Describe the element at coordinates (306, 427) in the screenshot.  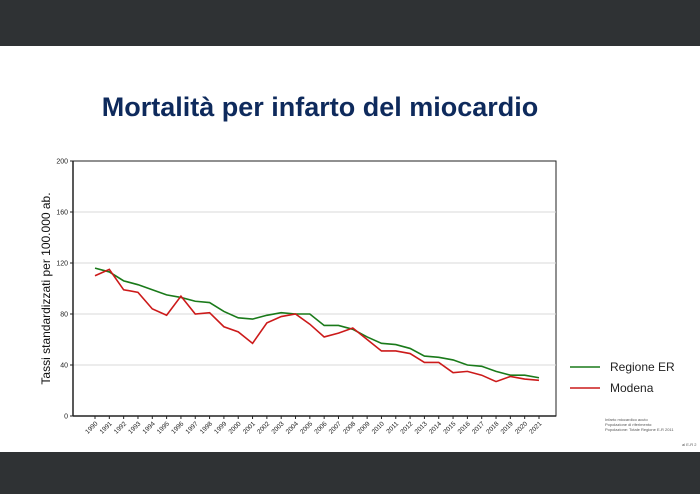
I see `x-tick-label: 2005` at that location.